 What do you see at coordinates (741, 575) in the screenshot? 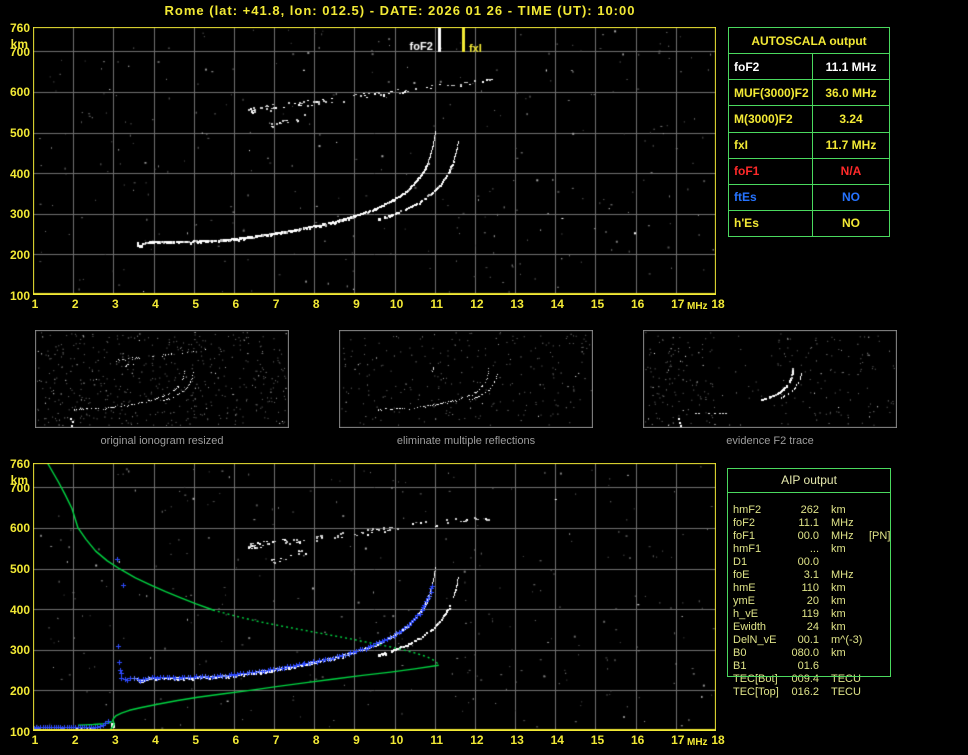
I see `aip-label: foE` at bounding box center [741, 575].